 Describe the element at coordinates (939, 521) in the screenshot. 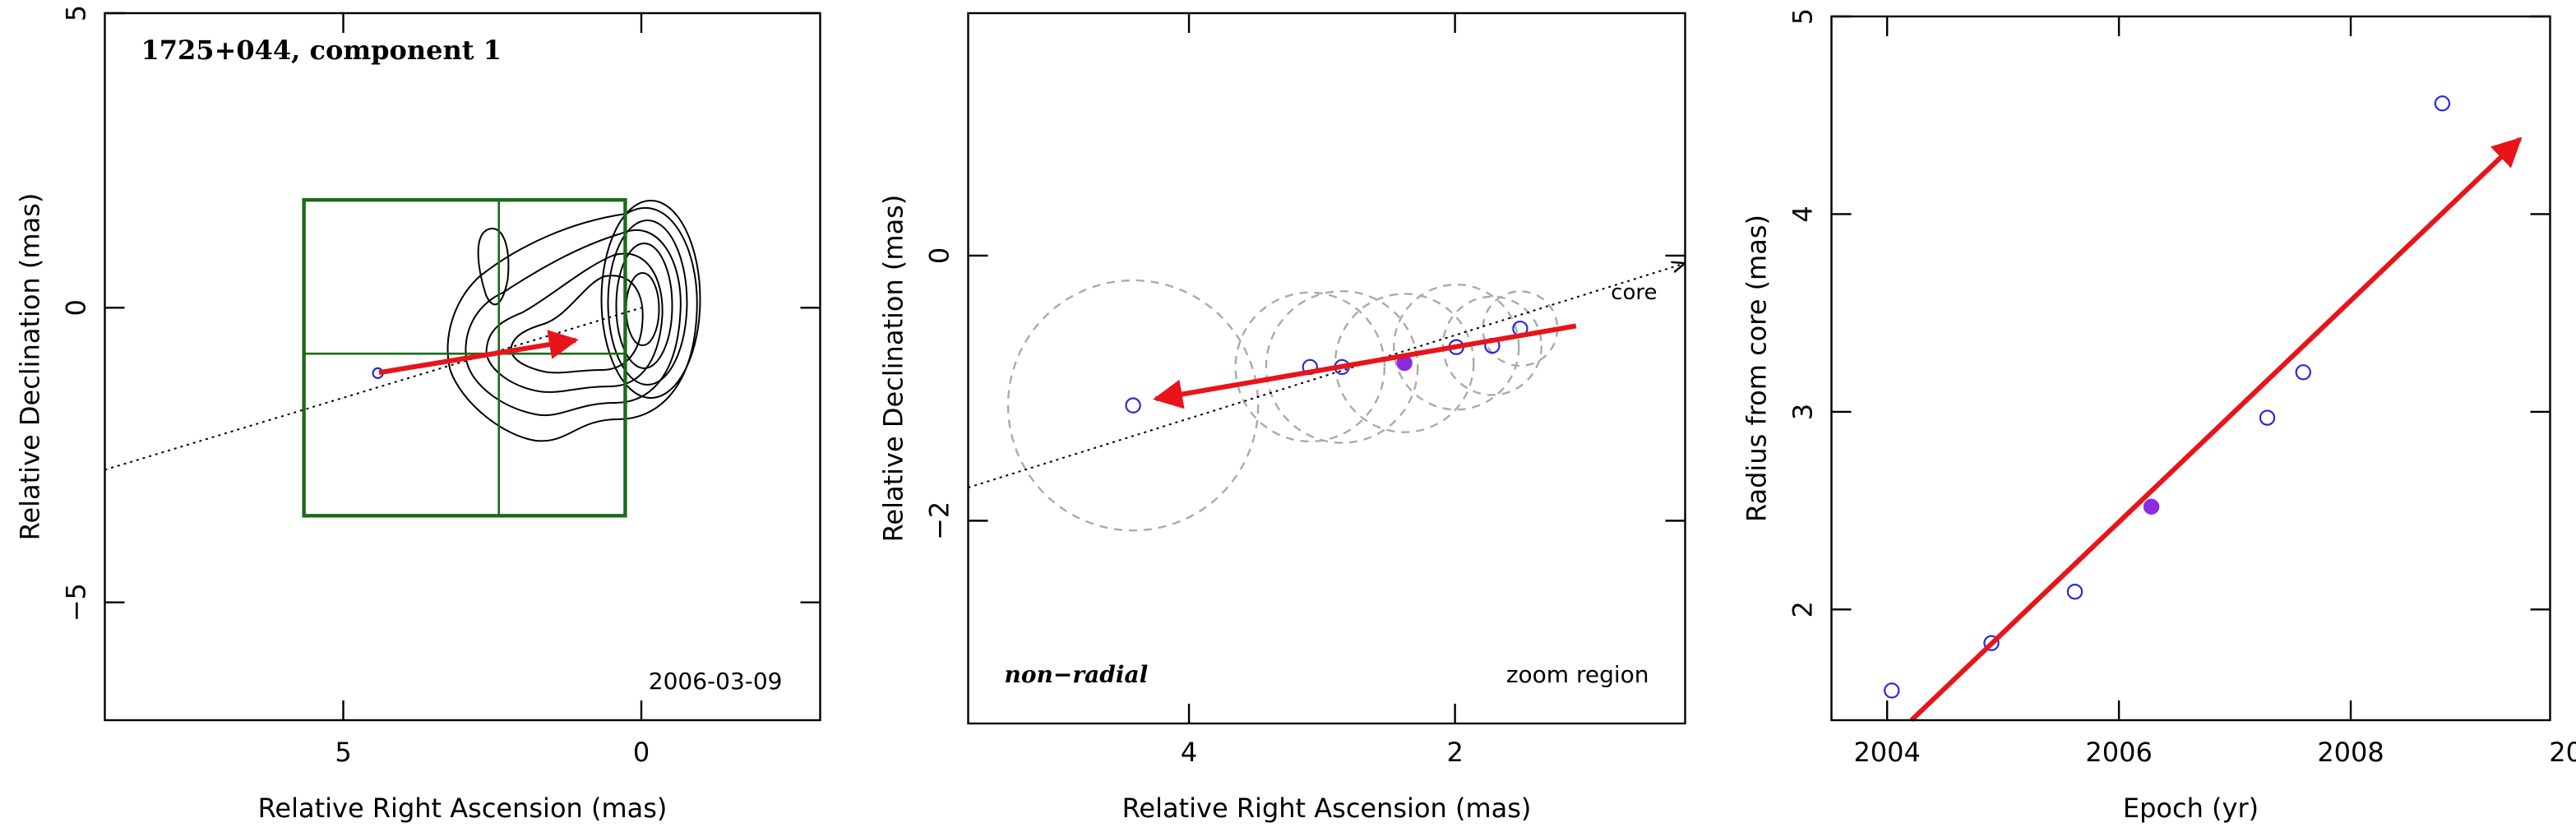

I see `y-tick-label: −2` at that location.